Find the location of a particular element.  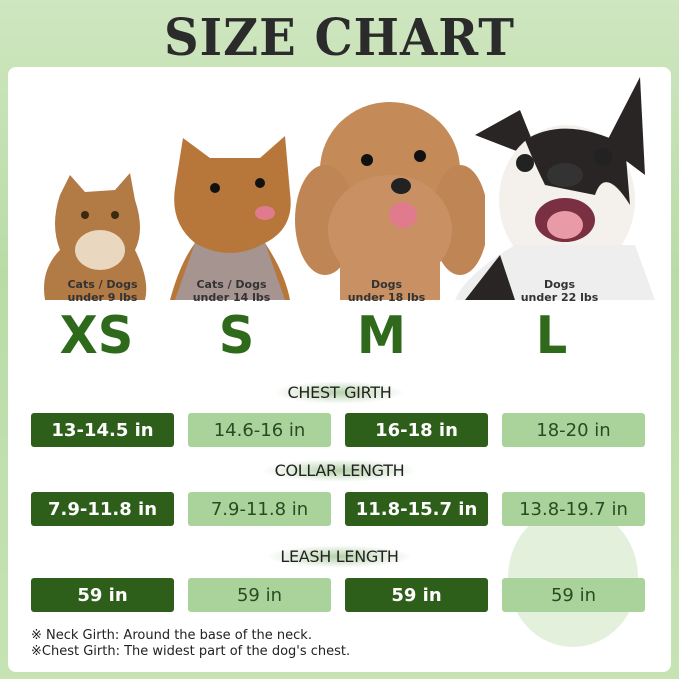

yorkie-photo is located at coordinates (230, 218).